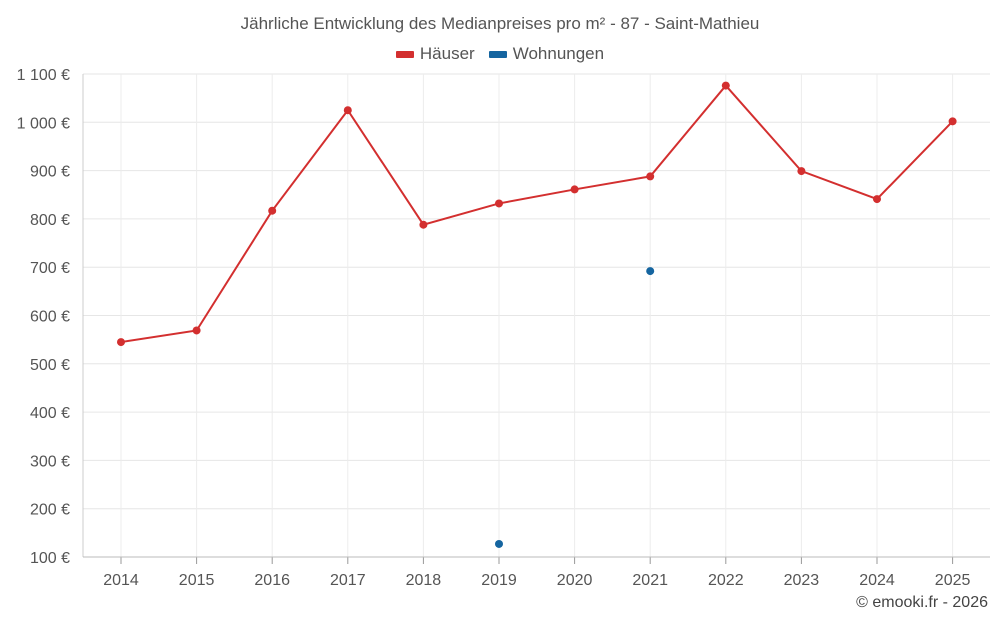 This screenshot has height=625, width=1000. I want to click on legend-label-wohnungen: Wohnungen, so click(558, 53).